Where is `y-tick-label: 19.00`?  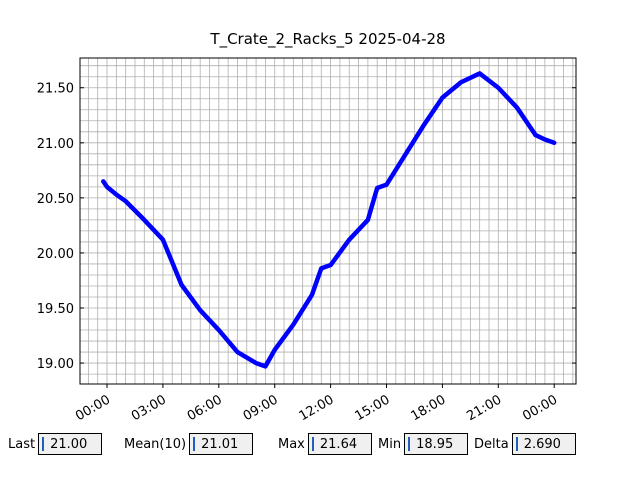 y-tick-label: 19.00 is located at coordinates (55, 364).